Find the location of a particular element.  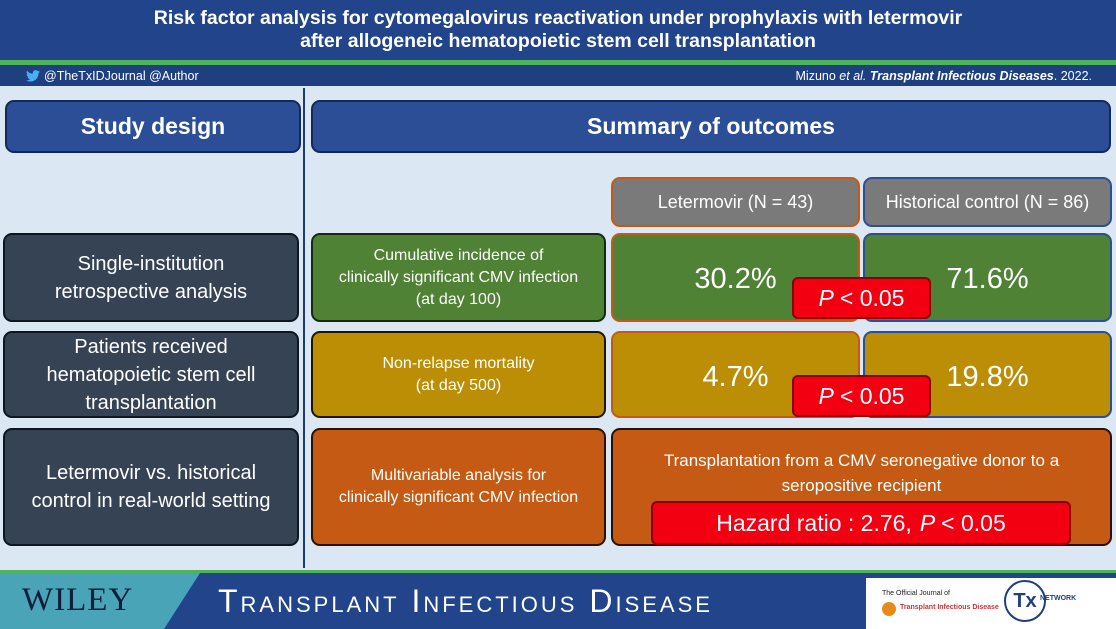

p-value-1: < 0.05 is located at coordinates (872, 297).